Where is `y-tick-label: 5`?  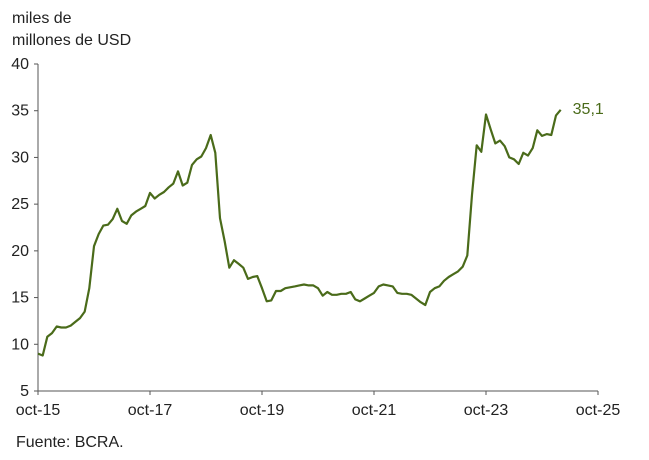
y-tick-label: 5 is located at coordinates (24, 391).